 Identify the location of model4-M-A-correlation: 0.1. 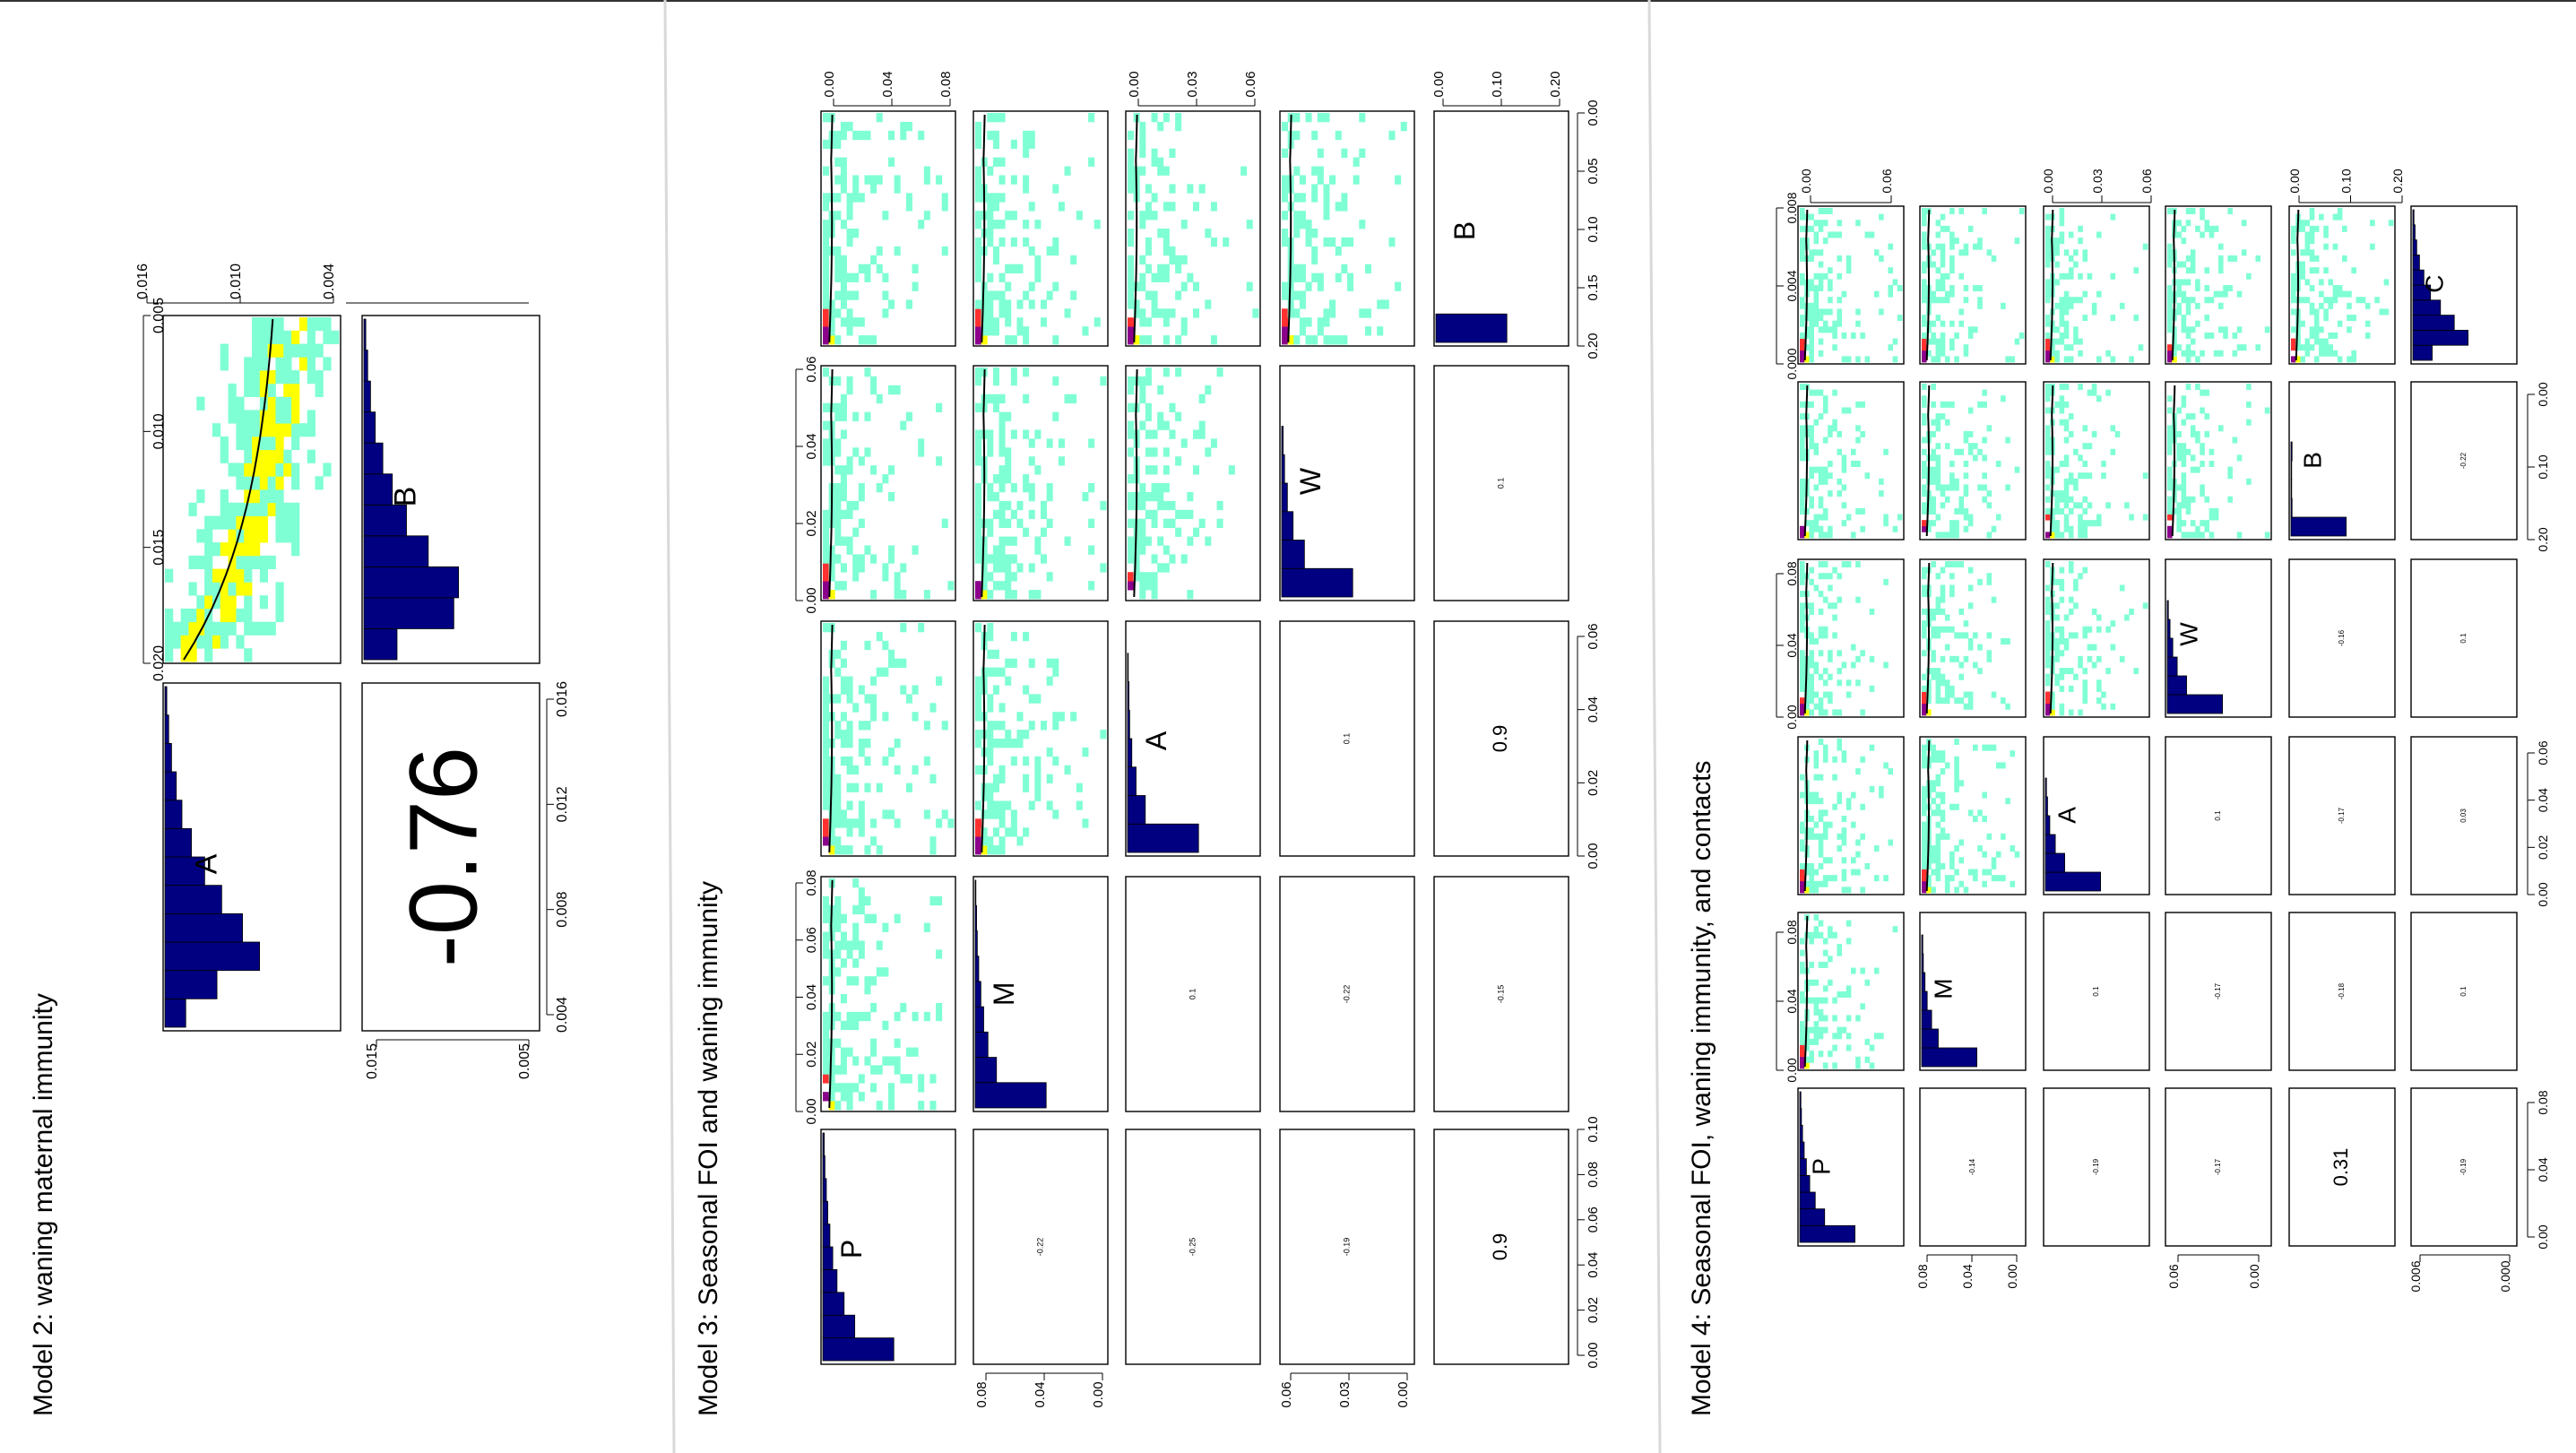
(2096, 991).